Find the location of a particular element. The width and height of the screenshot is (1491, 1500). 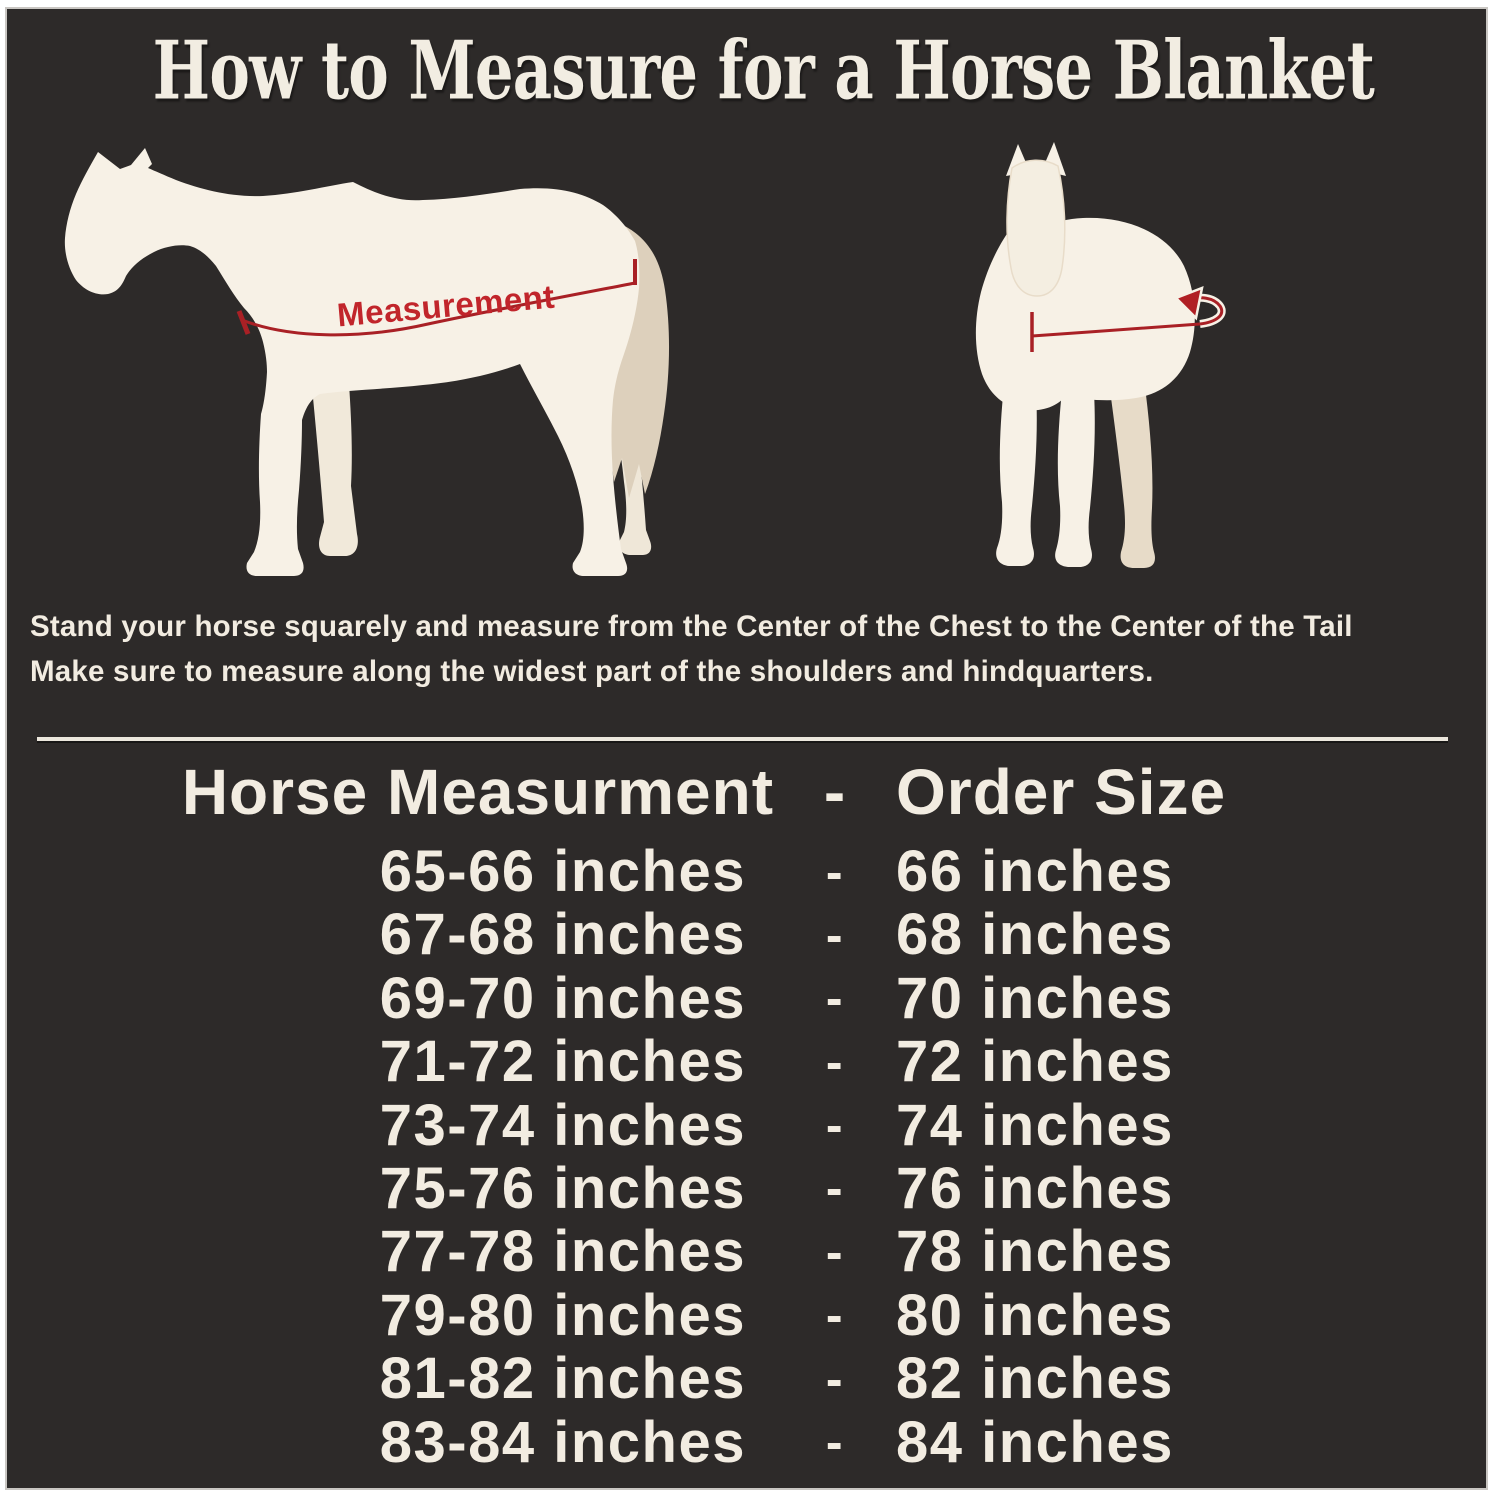

order-size-value: 84 inches is located at coordinates (1035, 1442).